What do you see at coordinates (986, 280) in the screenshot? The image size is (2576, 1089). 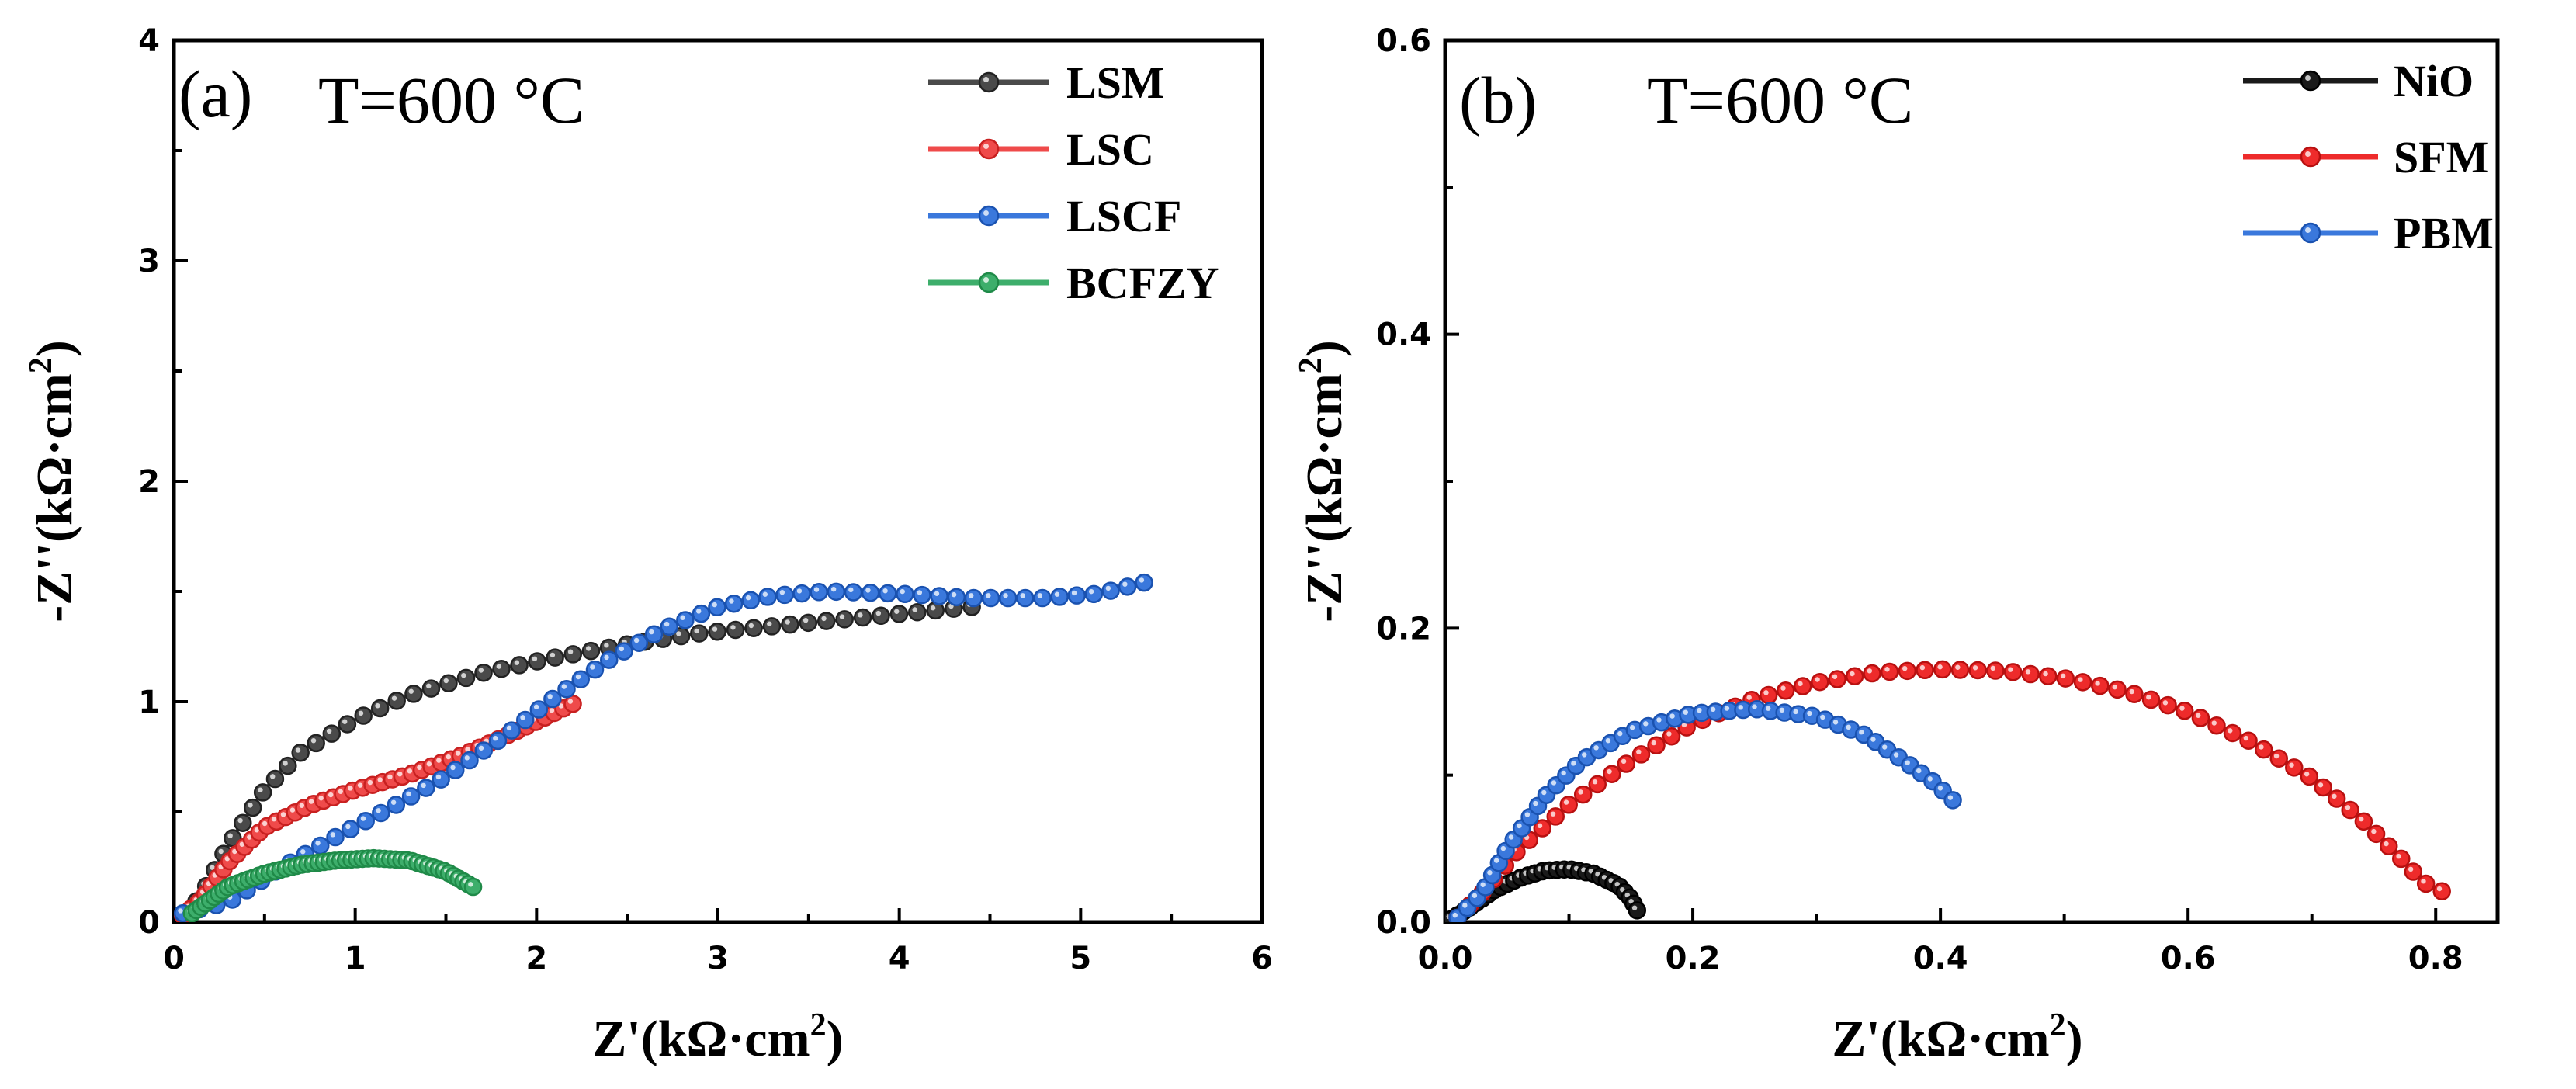 I see `p0-legend-marker-highlight-bcfzy` at bounding box center [986, 280].